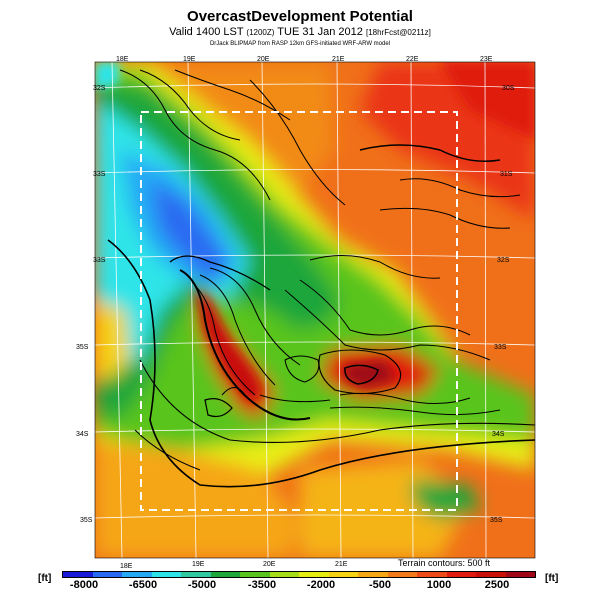 The width and height of the screenshot is (600, 600). What do you see at coordinates (269, 564) in the screenshot?
I see `bottom-lon-label: 20E` at bounding box center [269, 564].